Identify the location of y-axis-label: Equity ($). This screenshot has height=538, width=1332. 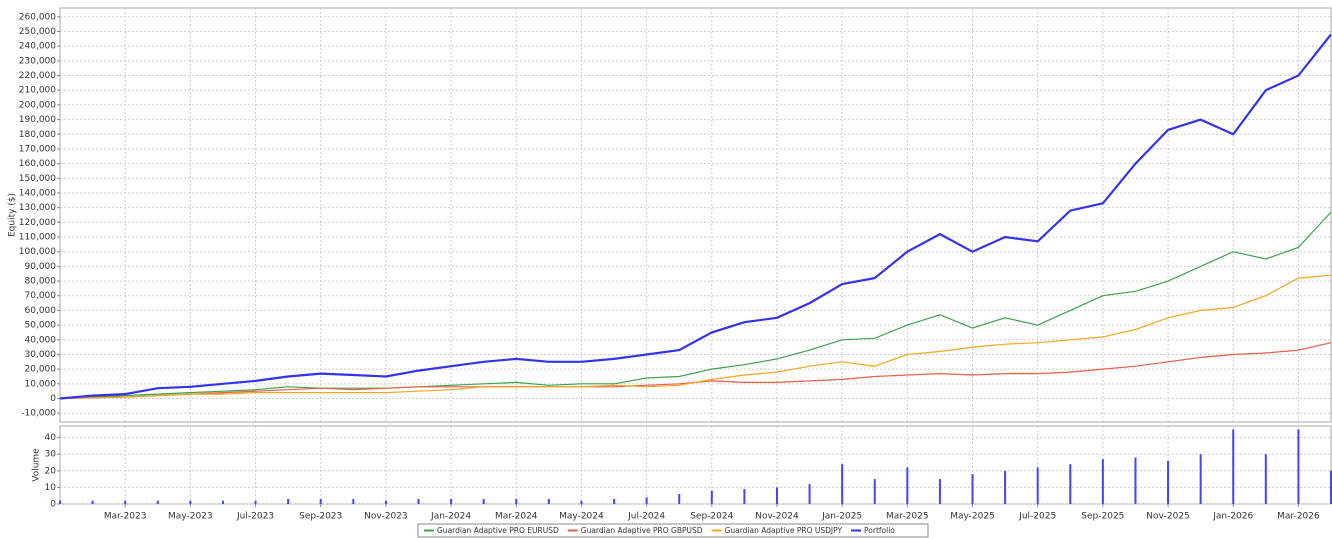
(13, 215).